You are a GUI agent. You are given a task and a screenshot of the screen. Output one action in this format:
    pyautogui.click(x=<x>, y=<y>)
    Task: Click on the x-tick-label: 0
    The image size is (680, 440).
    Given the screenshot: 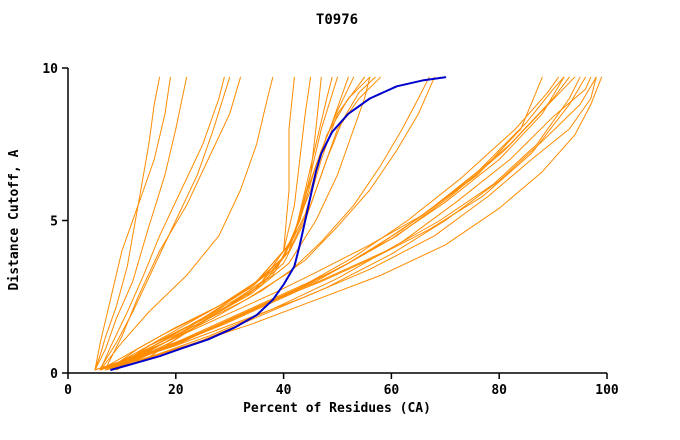 What is the action you would take?
    pyautogui.click(x=68, y=390)
    